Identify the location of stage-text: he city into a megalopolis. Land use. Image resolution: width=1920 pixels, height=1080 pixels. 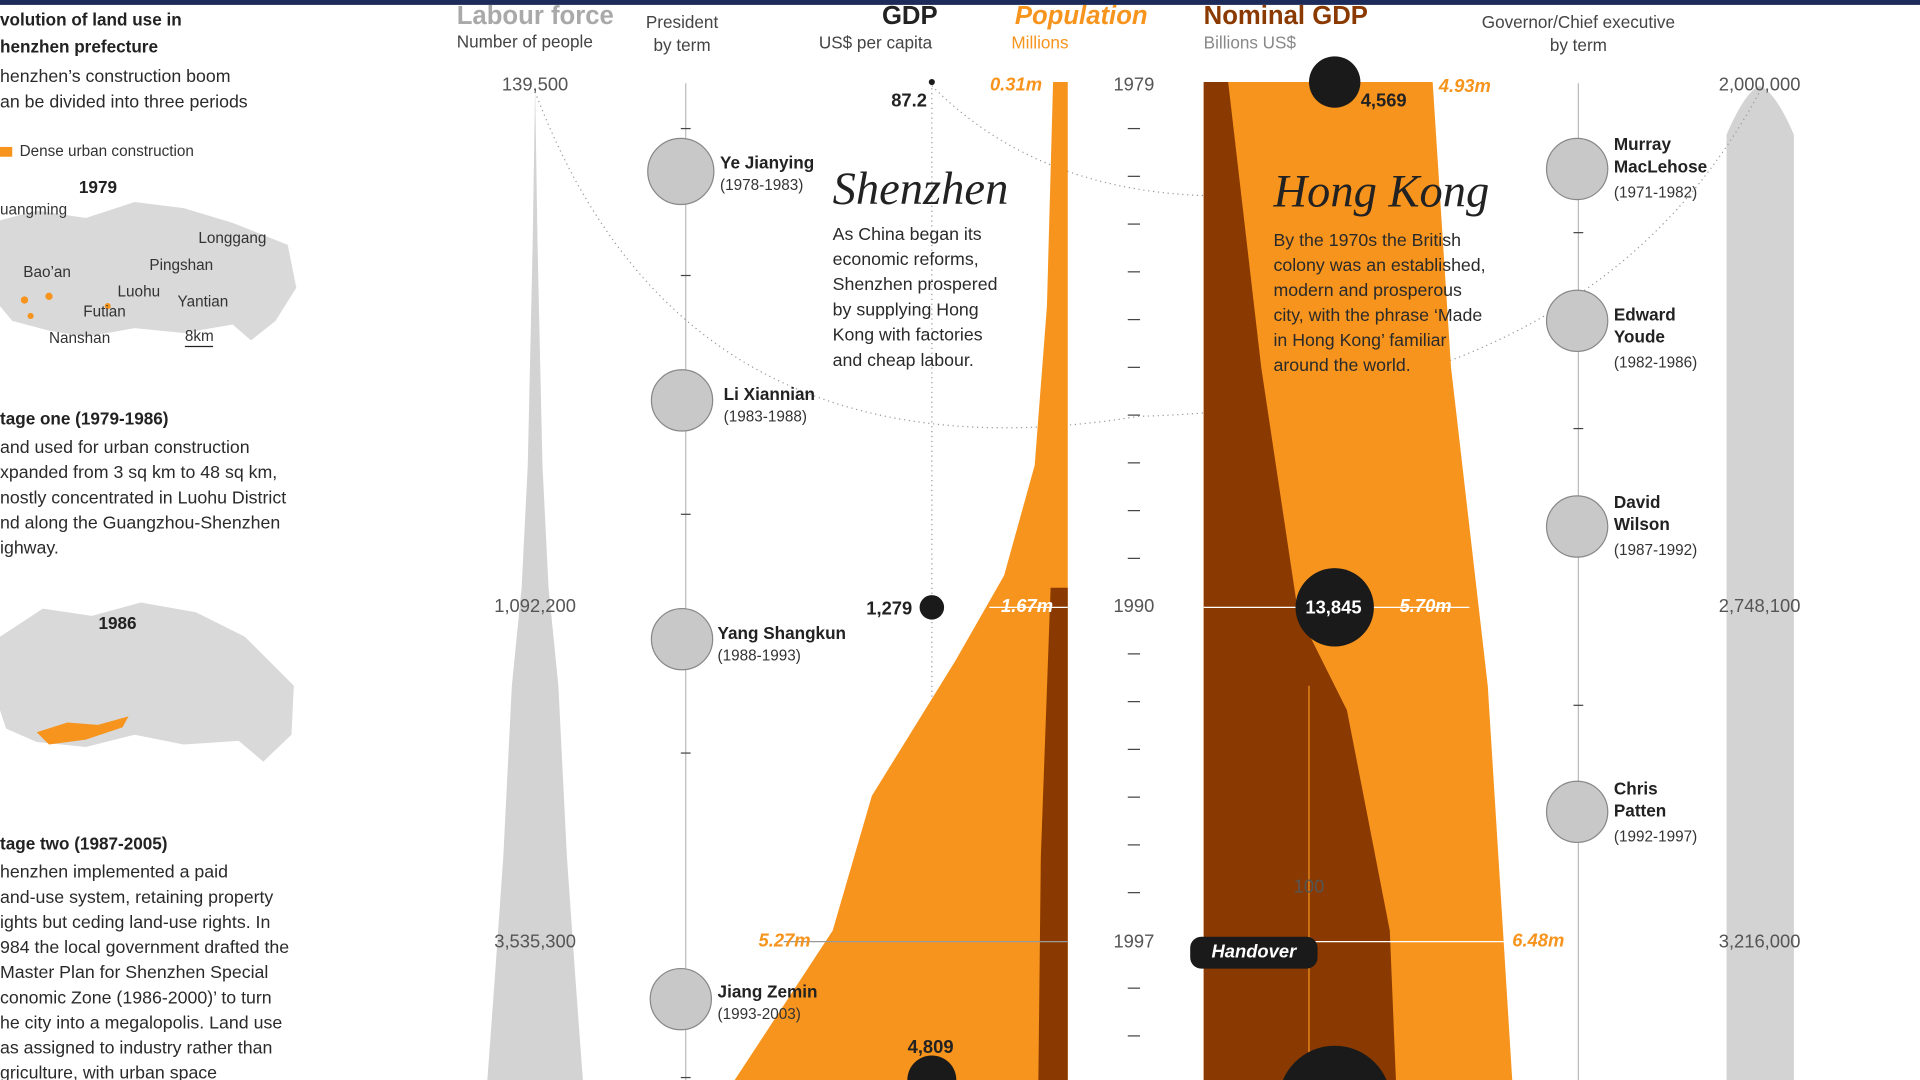
(141, 1022).